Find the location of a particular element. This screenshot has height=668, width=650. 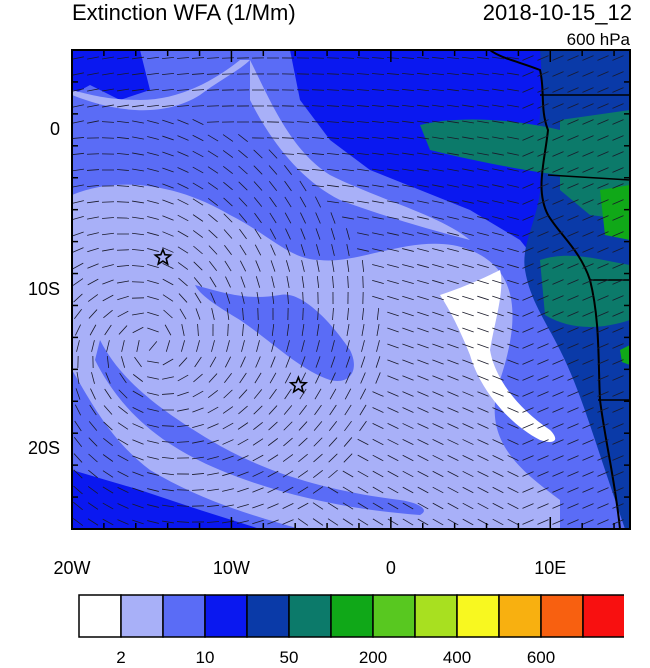

lat-tick-label: 0 is located at coordinates (55, 129).